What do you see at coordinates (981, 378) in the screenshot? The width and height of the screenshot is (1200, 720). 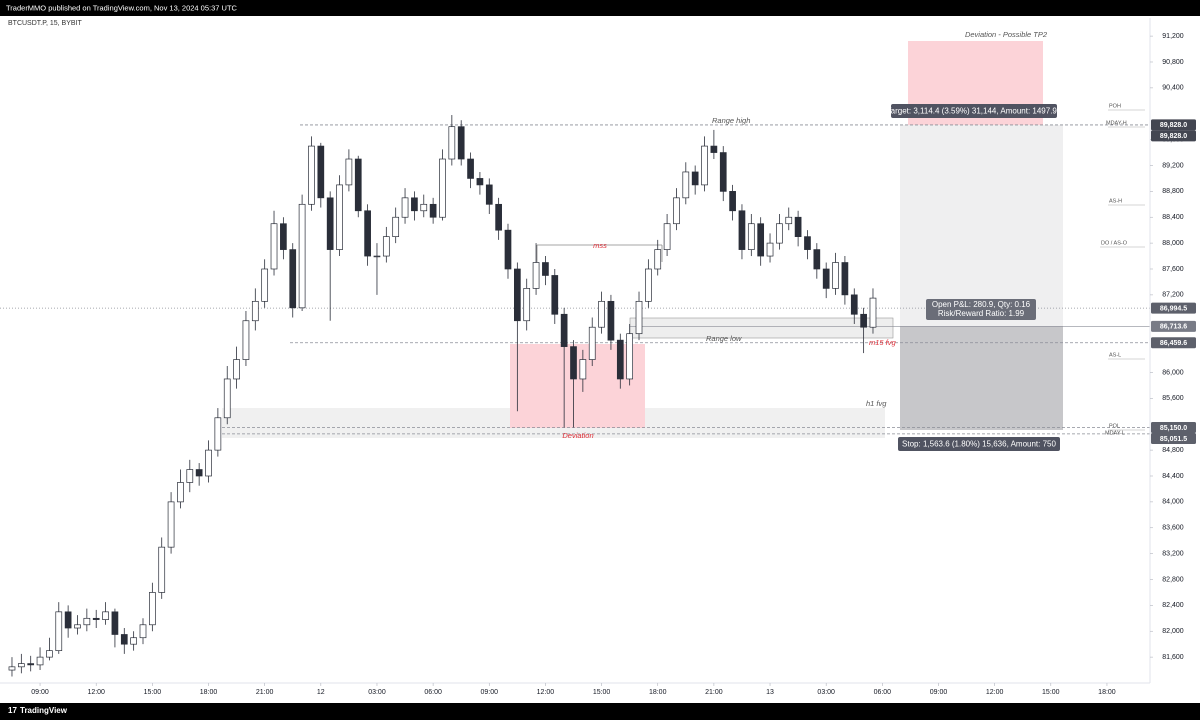 I see `stop-zone` at bounding box center [981, 378].